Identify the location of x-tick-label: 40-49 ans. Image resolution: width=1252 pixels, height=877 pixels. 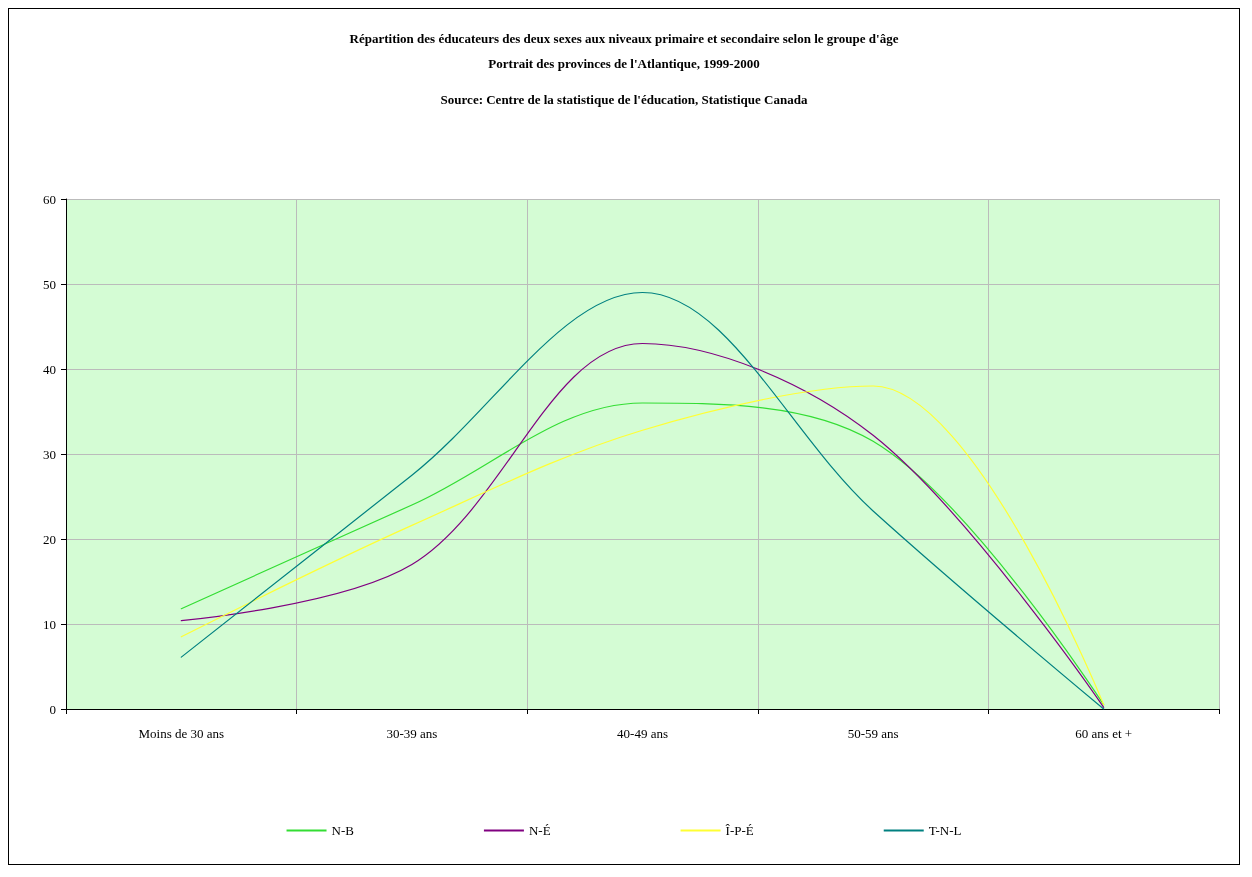
(642, 733).